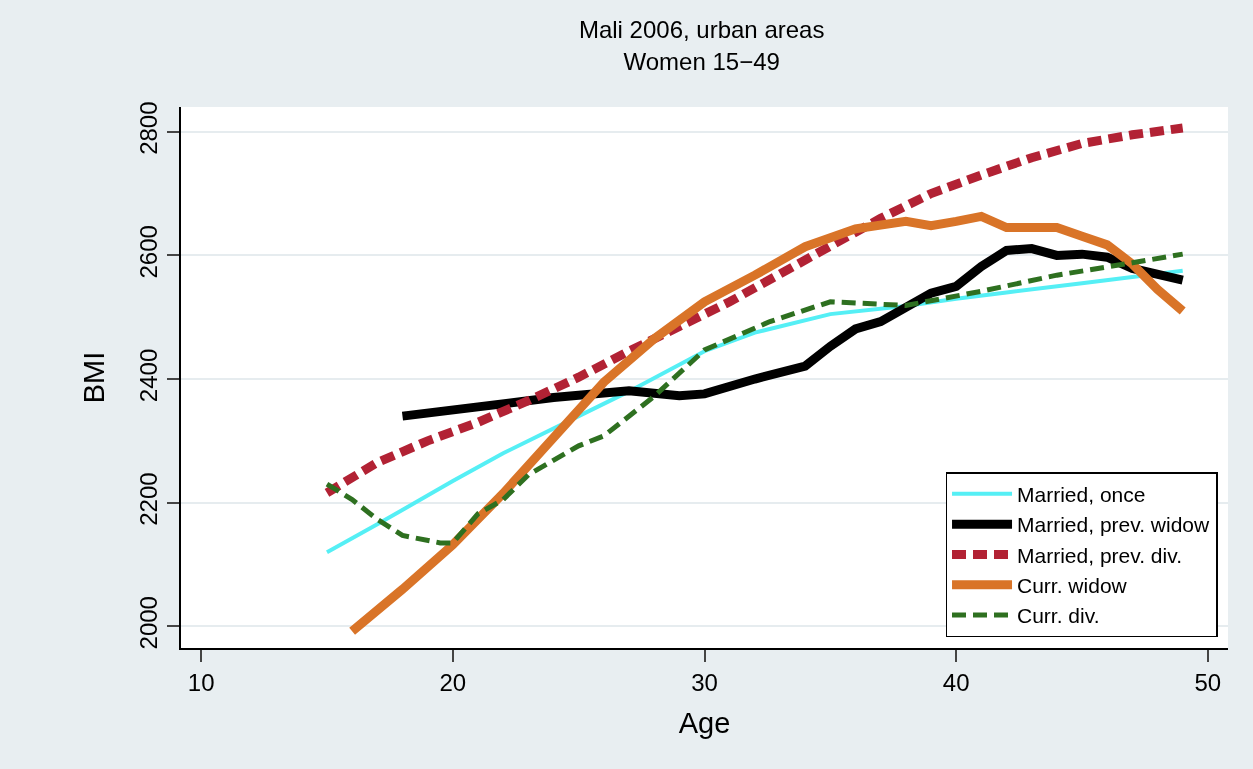 This screenshot has height=769, width=1253. I want to click on y-tick-label: 2800, so click(149, 128).